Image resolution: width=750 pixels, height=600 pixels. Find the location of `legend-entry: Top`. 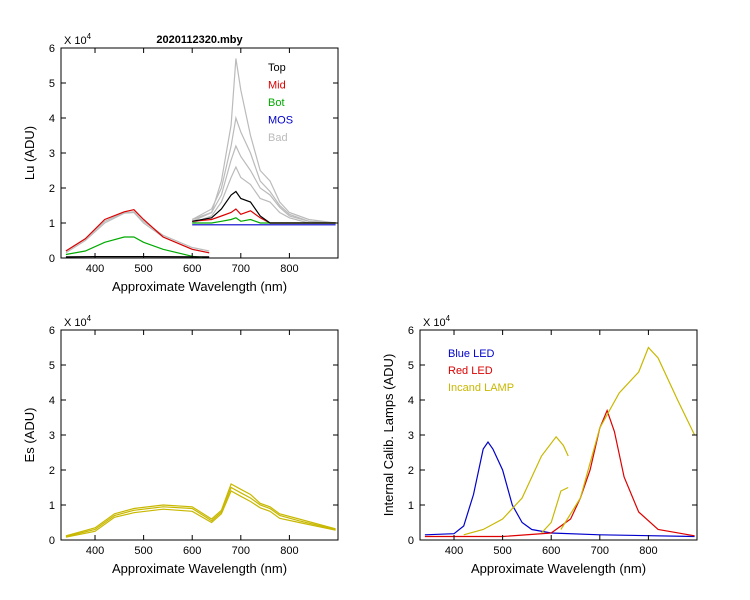

legend-entry: Top is located at coordinates (277, 68).